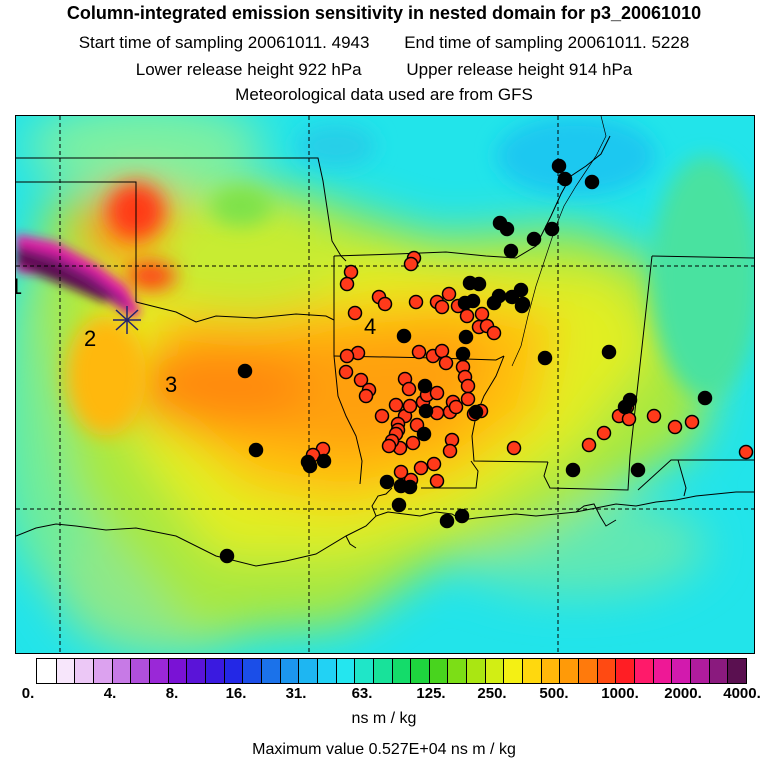 Image resolution: width=768 pixels, height=768 pixels. What do you see at coordinates (683, 693) in the screenshot?
I see `colorbar-tick-label: 2000.` at bounding box center [683, 693].